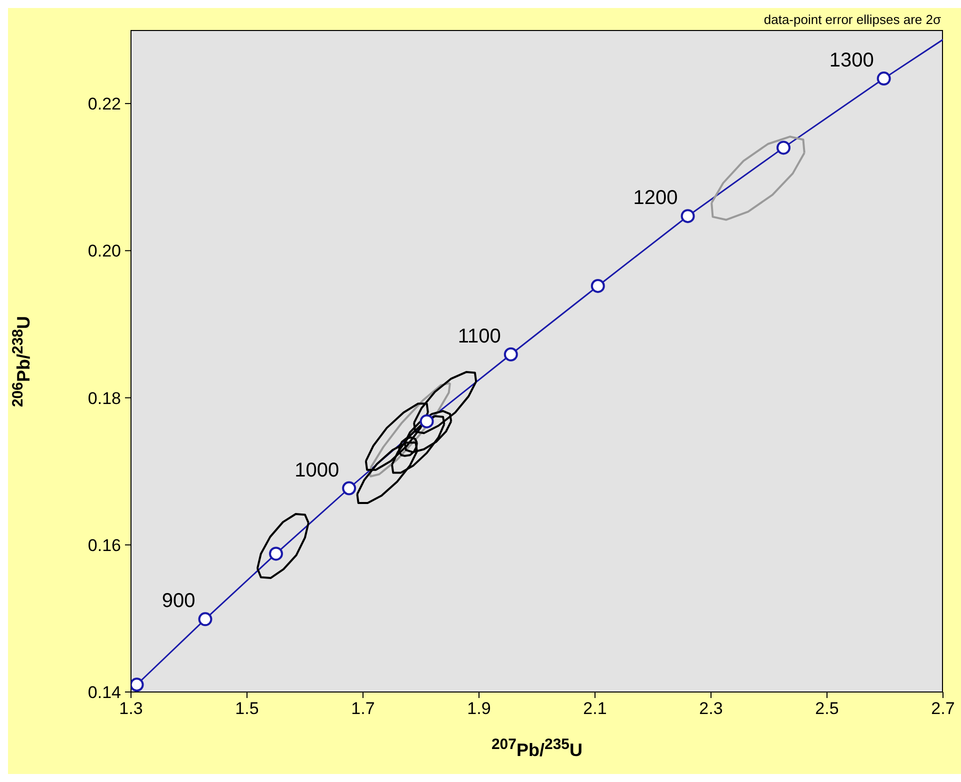 The image size is (961, 782). I want to click on annotation: 1200, so click(655, 198).